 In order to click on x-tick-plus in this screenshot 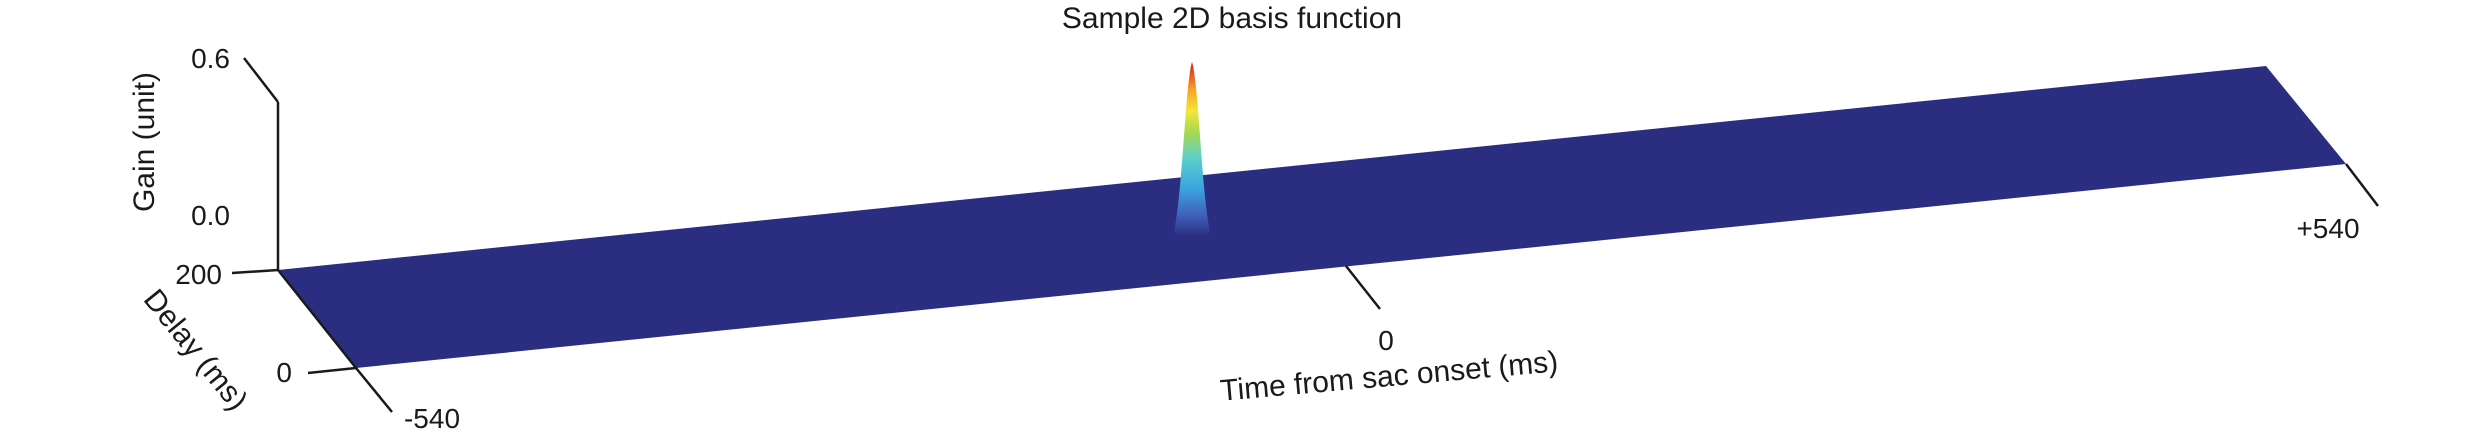, I will do `click(2362, 185)`.